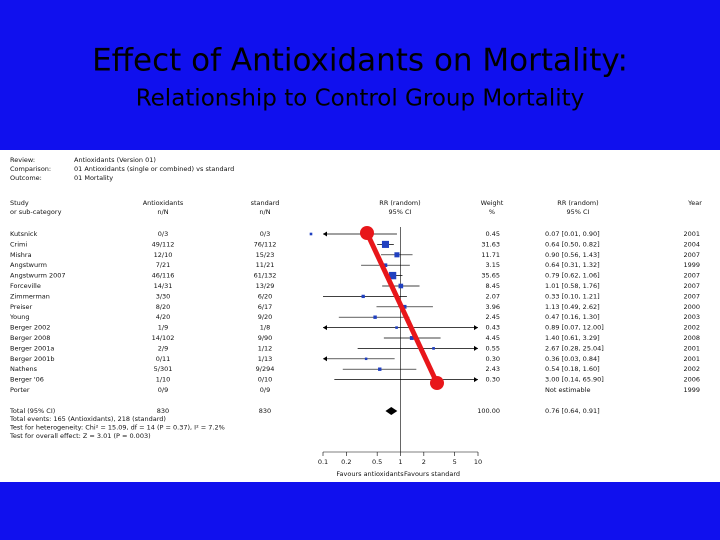  Describe the element at coordinates (30, 328) in the screenshot. I see `study-name: Berger 2002` at that location.